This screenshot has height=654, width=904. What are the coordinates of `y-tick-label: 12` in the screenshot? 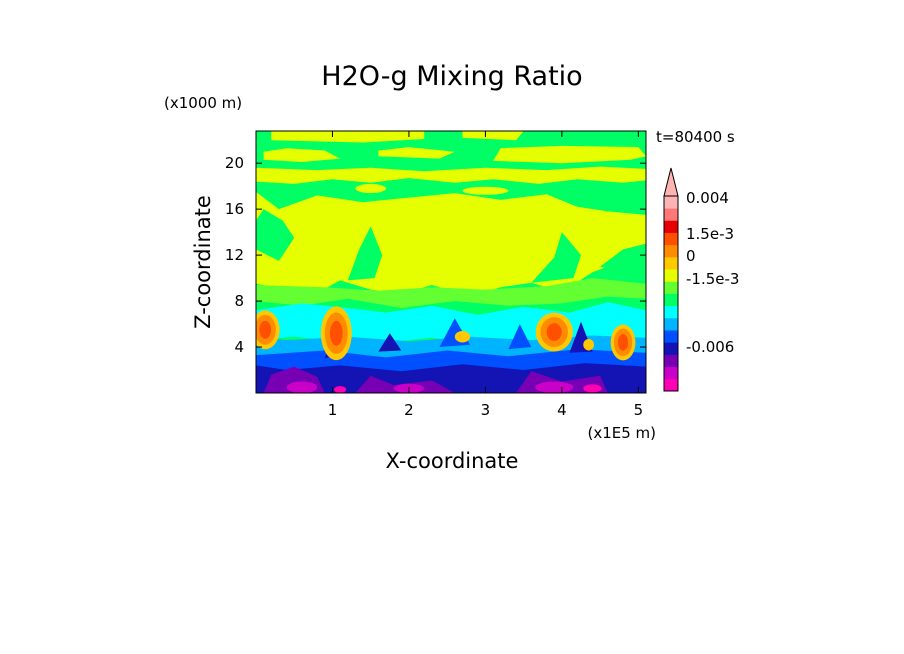 It's located at (234, 255).